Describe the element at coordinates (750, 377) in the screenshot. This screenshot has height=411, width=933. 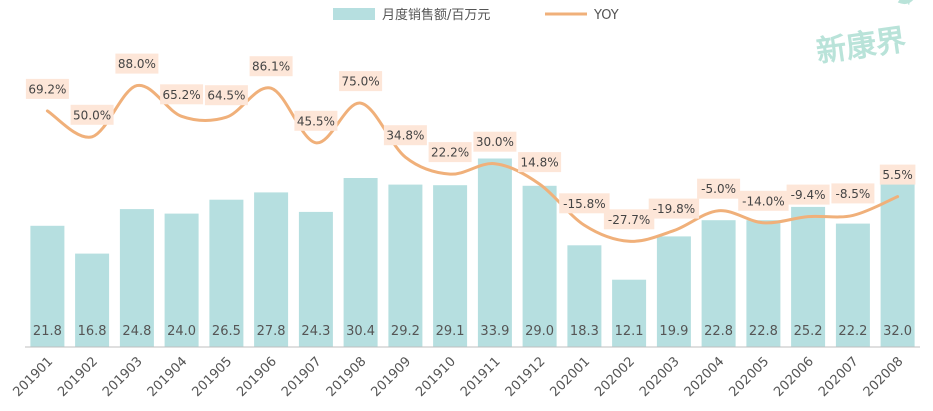
I see `x-tick-202005: 202005` at that location.